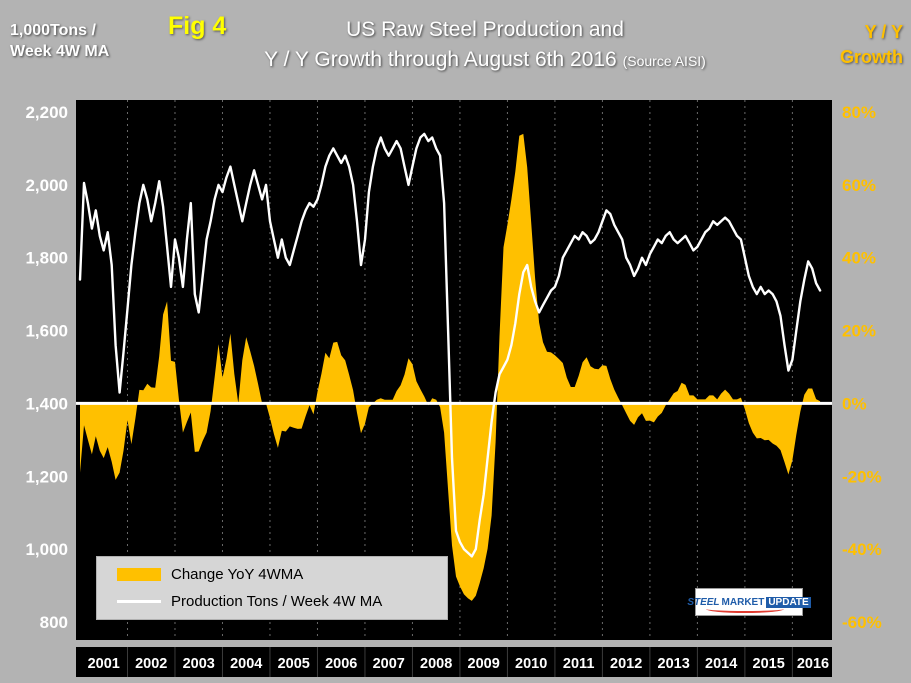 The width and height of the screenshot is (911, 683). Describe the element at coordinates (485, 29) in the screenshot. I see `chart-title-line1: US Raw Steel Production and` at that location.